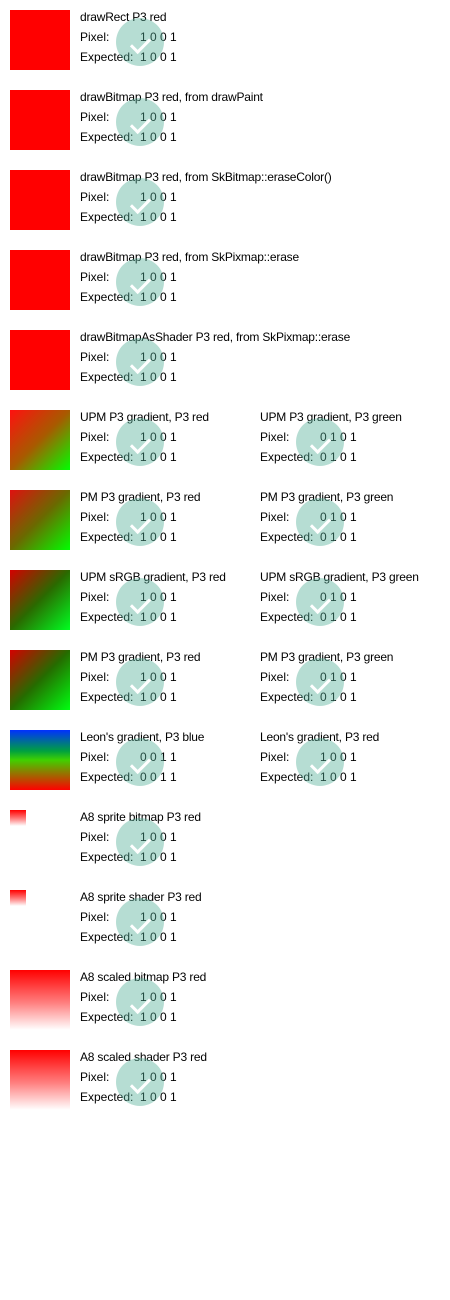 The image size is (450, 1300). What do you see at coordinates (140, 497) in the screenshot?
I see `test-title: PM P3 gradient, P3 red` at bounding box center [140, 497].